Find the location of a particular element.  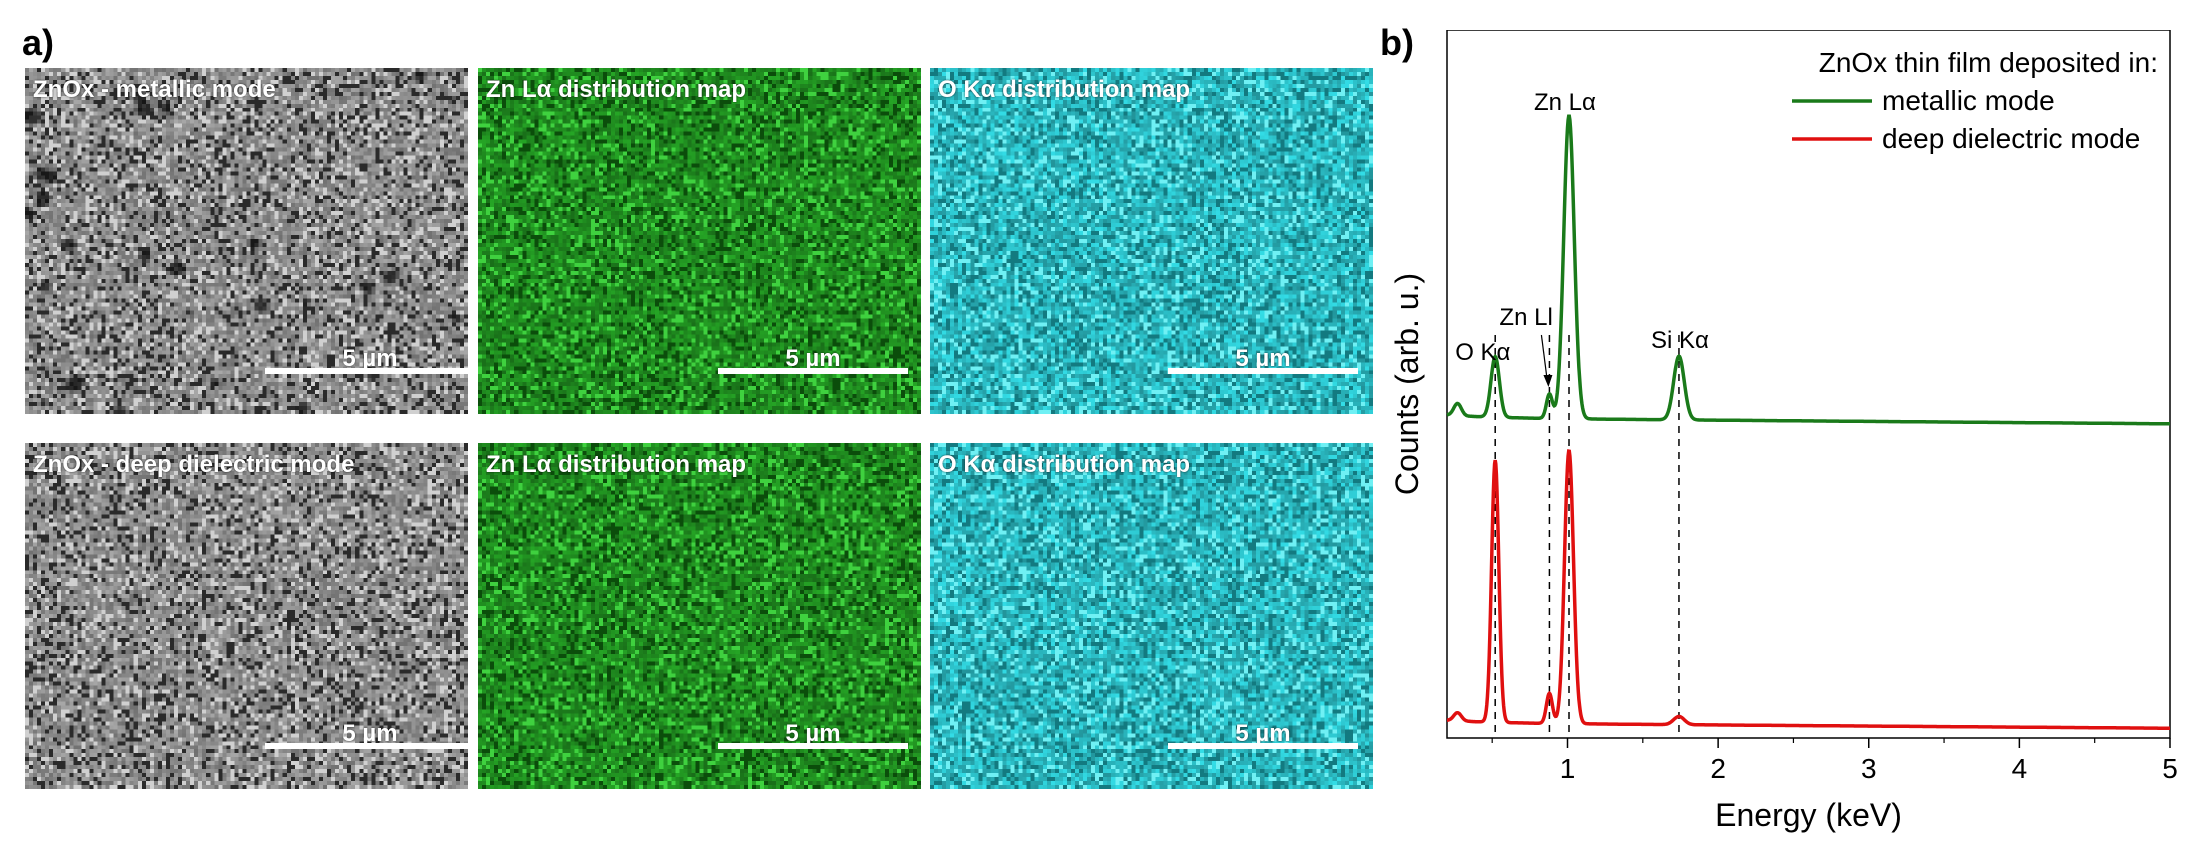

panel-b-label: b) is located at coordinates (1397, 42).